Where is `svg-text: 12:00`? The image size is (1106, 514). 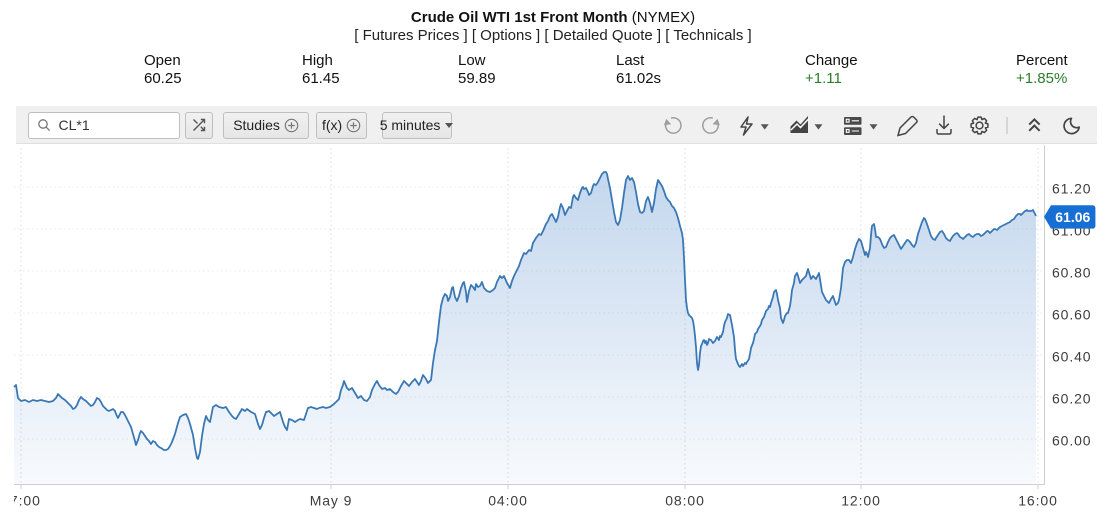 svg-text: 12:00 is located at coordinates (861, 501).